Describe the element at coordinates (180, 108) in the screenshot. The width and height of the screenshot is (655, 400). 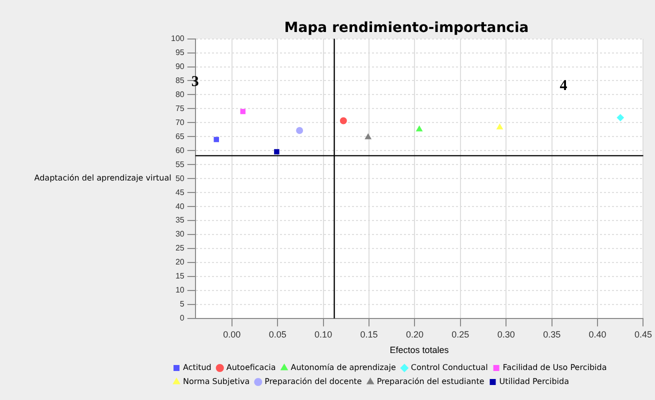
I see `y-tick-label: 75` at that location.